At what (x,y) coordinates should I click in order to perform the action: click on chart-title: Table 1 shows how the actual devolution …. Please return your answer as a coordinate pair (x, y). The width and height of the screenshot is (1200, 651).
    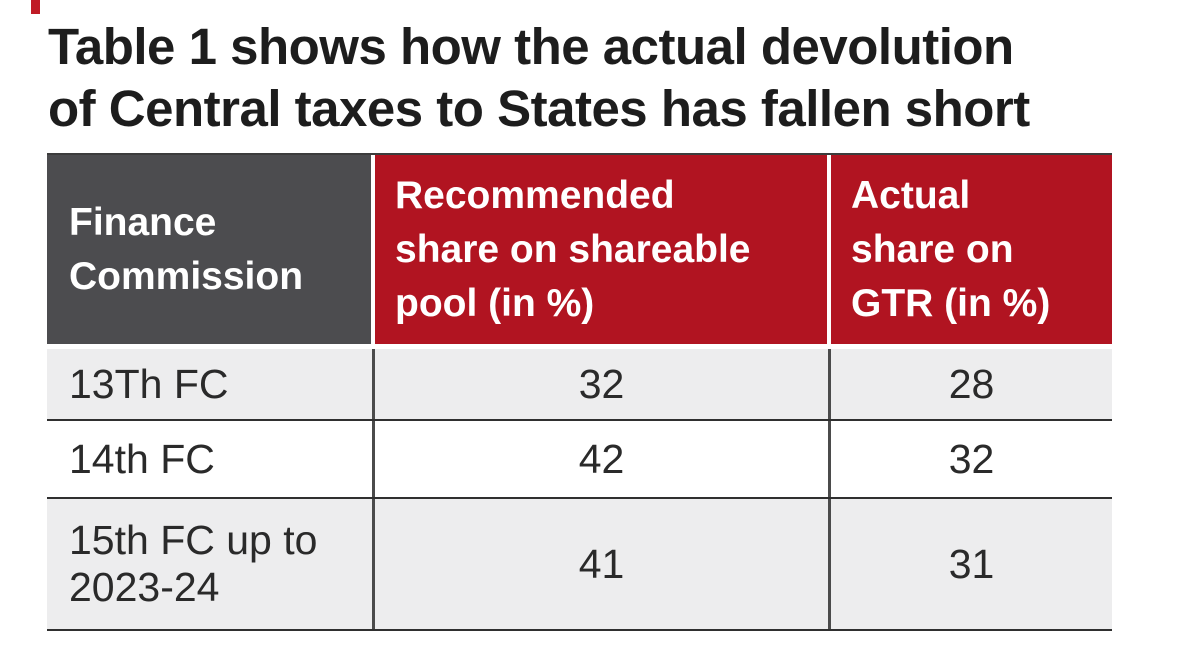
    Looking at the image, I should click on (539, 77).